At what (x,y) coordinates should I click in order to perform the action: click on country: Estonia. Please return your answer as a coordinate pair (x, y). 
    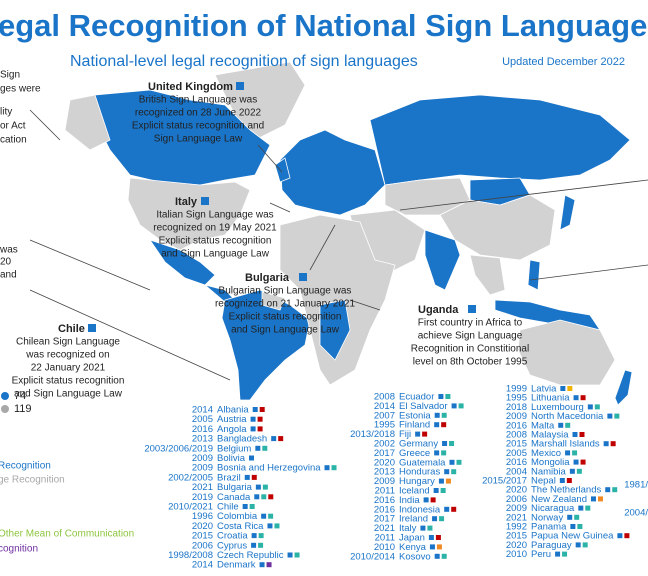
    Looking at the image, I should click on (415, 415).